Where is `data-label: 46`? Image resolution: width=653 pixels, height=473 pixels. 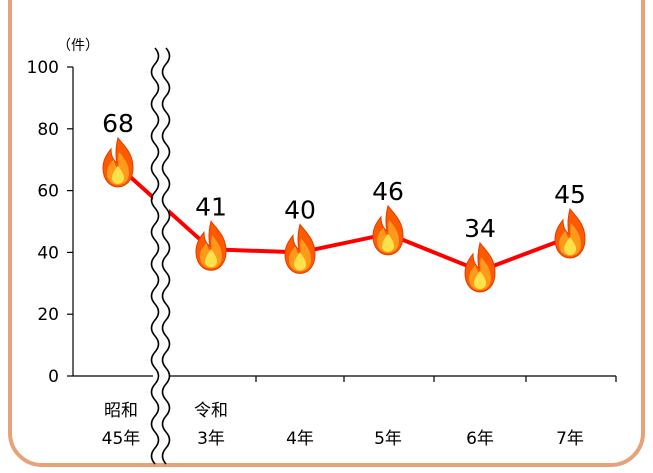
data-label: 46 is located at coordinates (388, 191).